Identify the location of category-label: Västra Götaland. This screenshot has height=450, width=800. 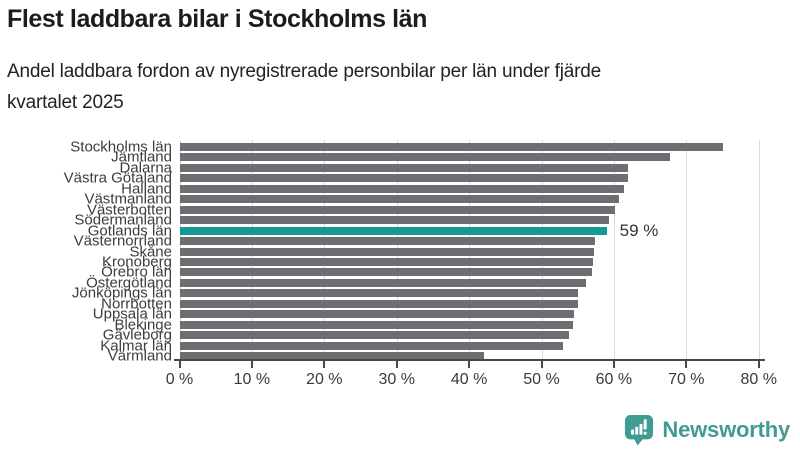
(117, 178).